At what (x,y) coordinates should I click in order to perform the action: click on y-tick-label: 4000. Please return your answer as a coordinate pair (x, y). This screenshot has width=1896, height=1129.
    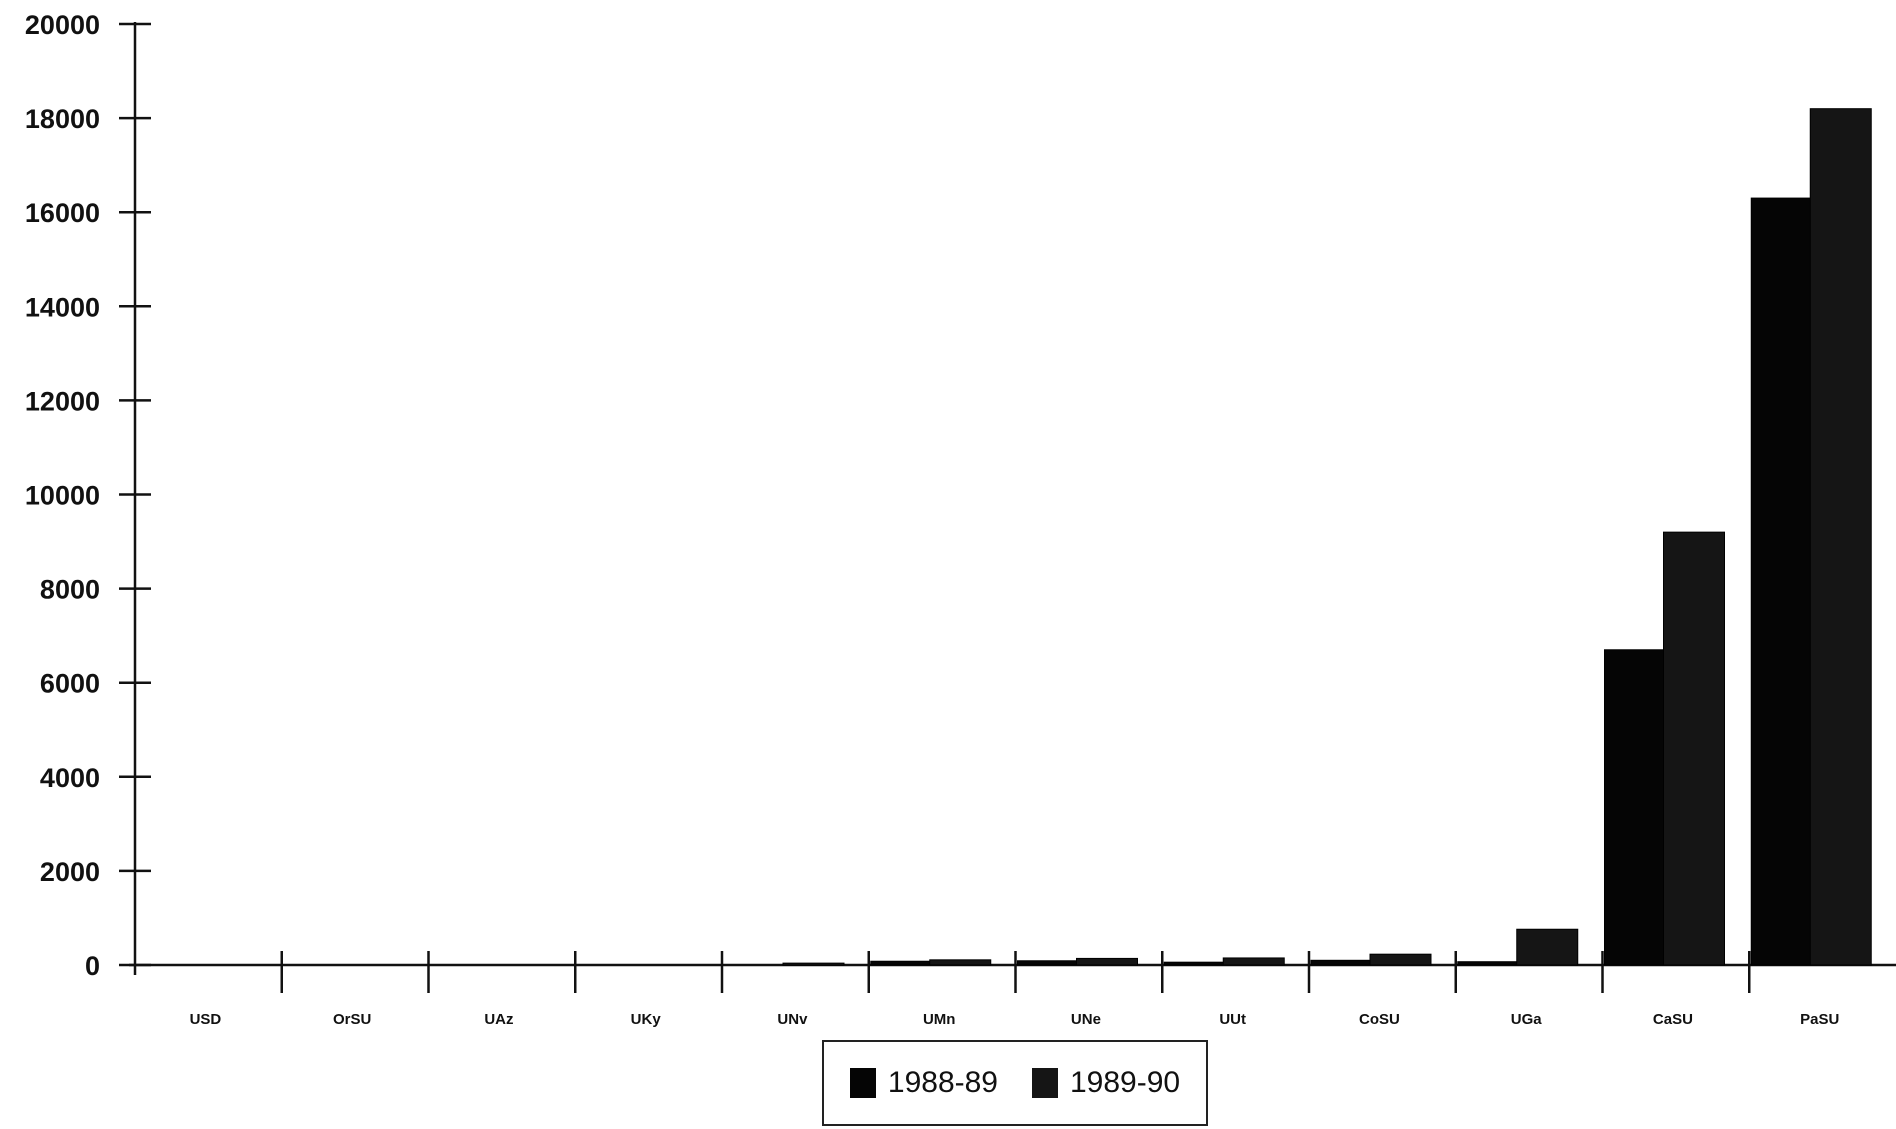
    Looking at the image, I should click on (70, 778).